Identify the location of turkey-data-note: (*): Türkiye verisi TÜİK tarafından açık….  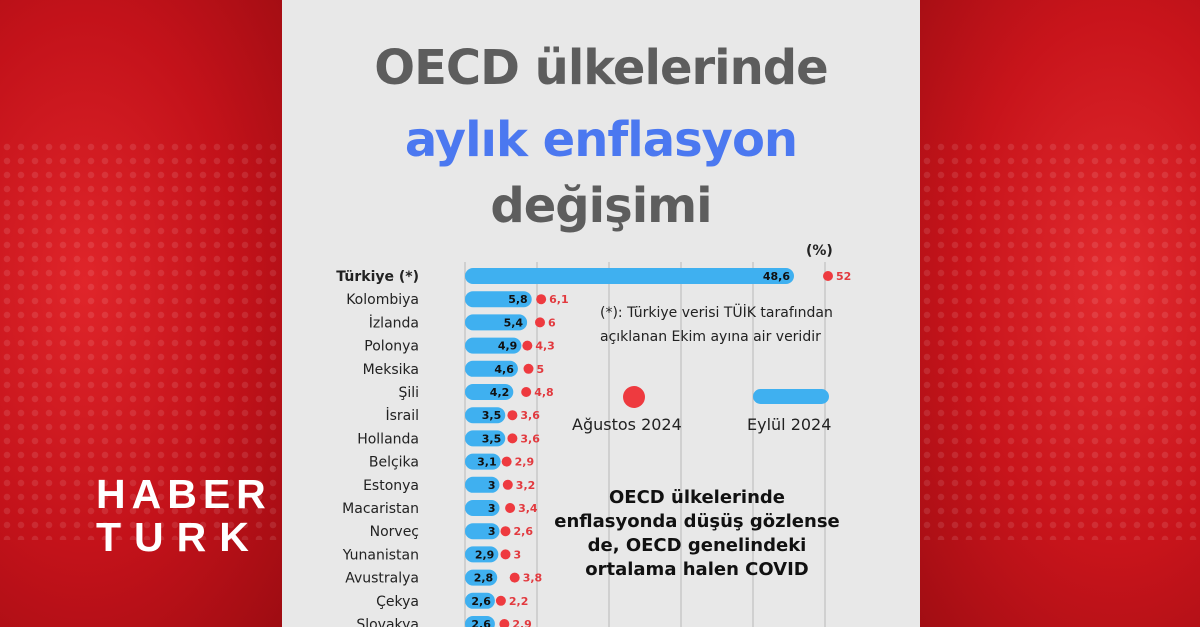
(716, 325).